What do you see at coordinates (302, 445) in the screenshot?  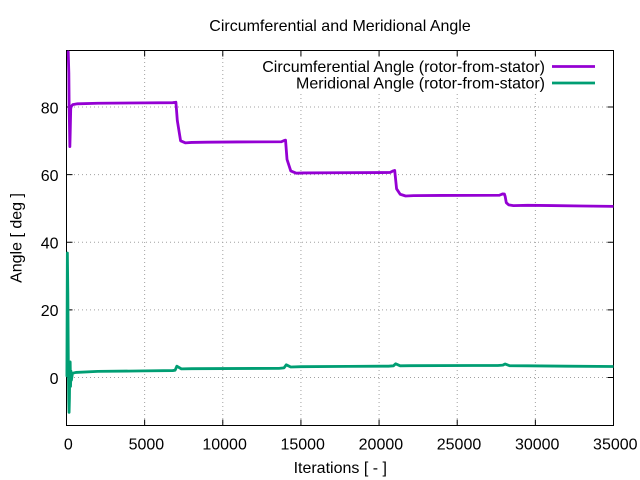 I see `svg-text: 15000` at bounding box center [302, 445].